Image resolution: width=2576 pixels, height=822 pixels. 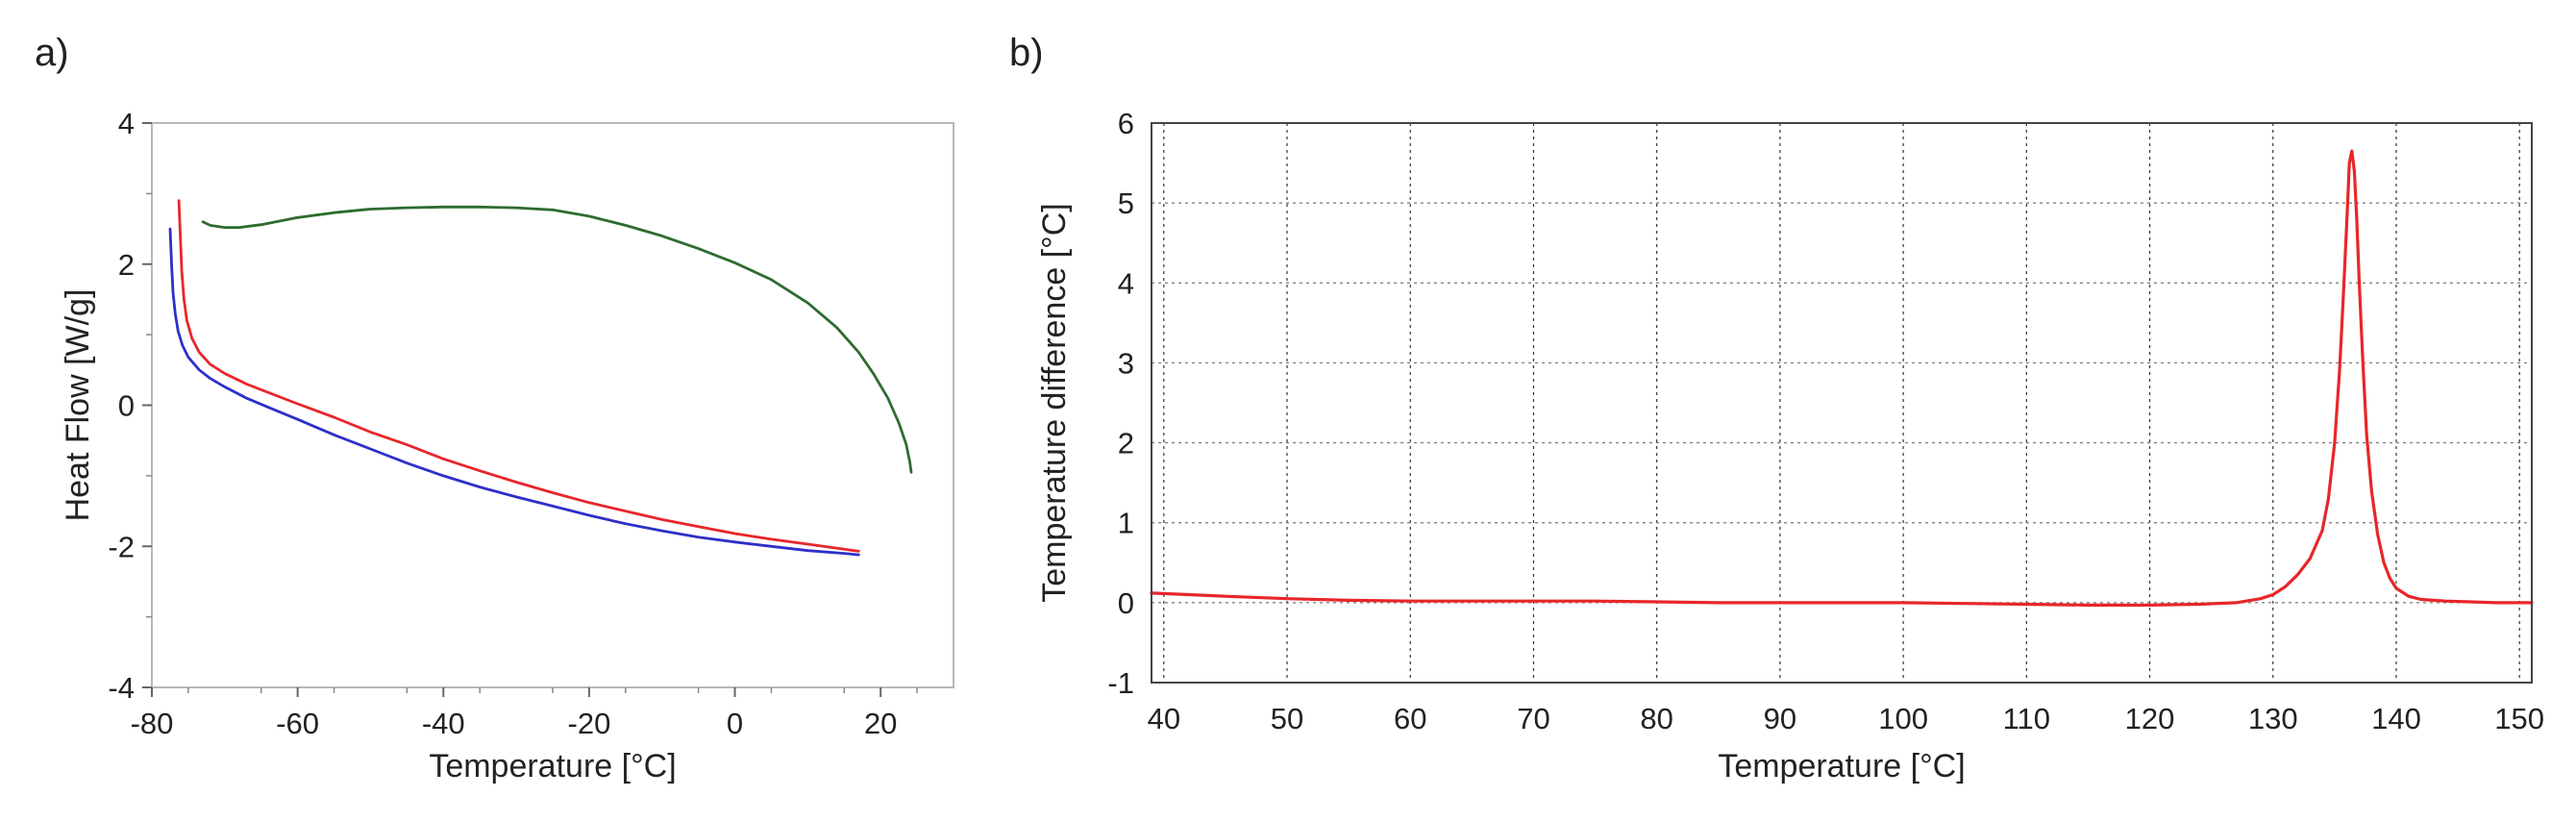 I want to click on x-tick-label: 60, so click(x=1410, y=718).